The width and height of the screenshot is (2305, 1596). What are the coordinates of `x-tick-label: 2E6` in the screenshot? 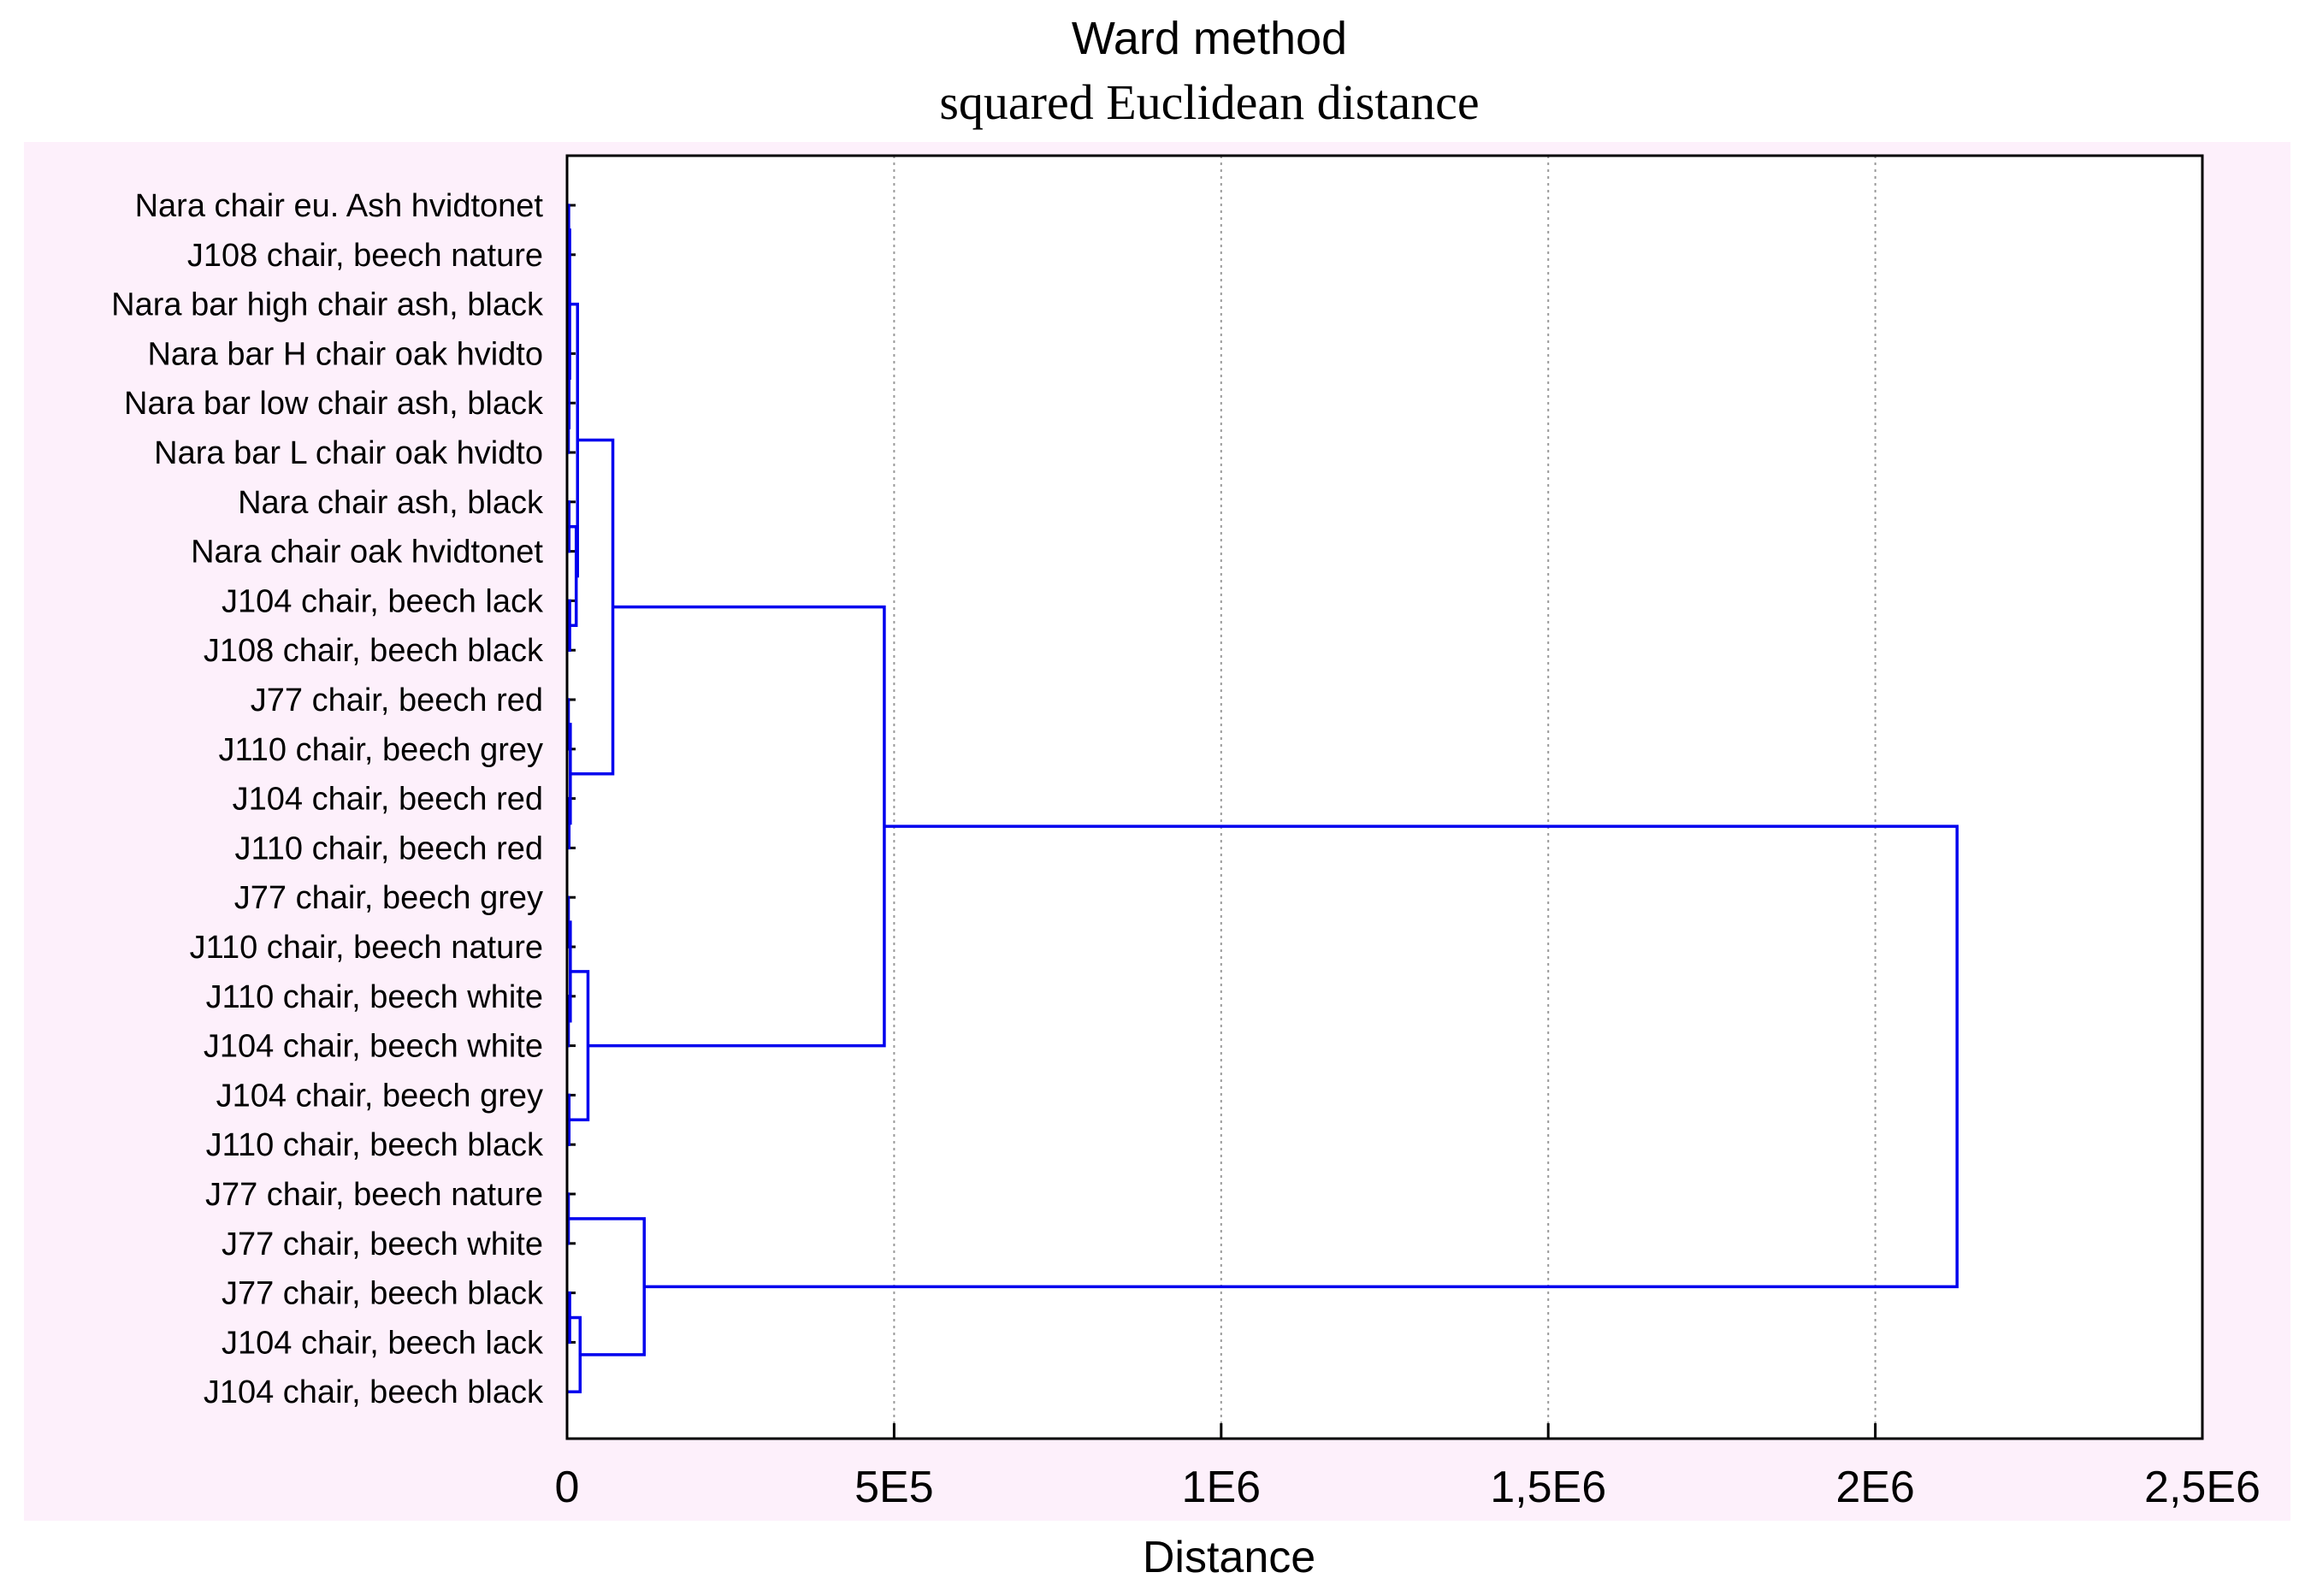 It's located at (1875, 1487).